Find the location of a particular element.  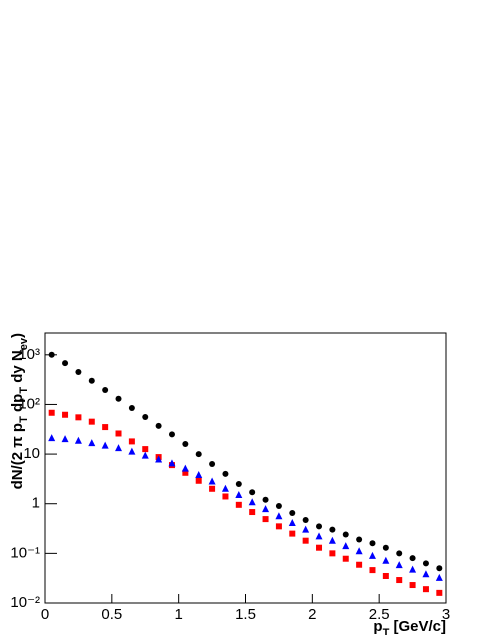

y-tick-label: 10² is located at coordinates (29, 403).